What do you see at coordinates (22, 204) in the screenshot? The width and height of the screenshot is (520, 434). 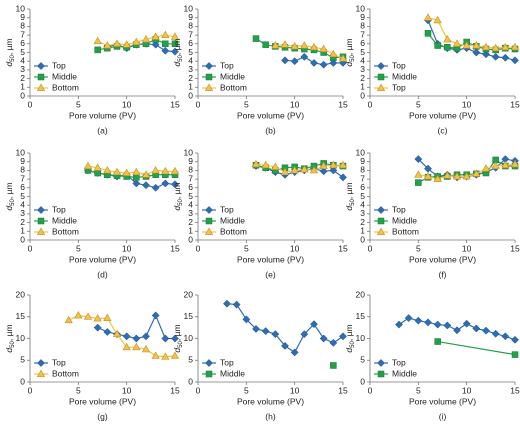 I see `y-tick-label: 4` at bounding box center [22, 204].